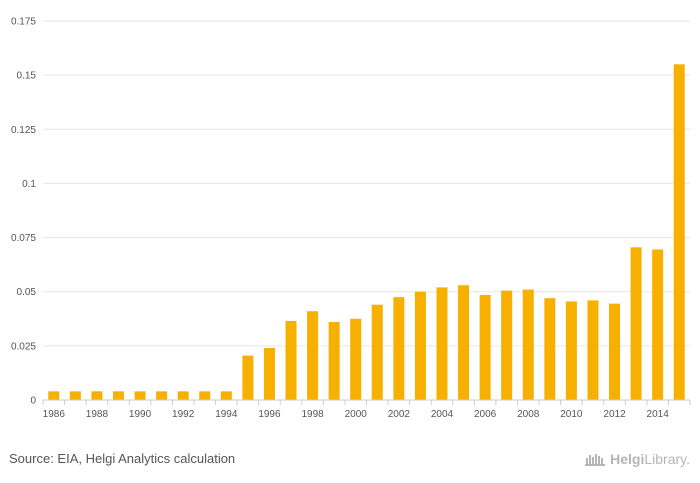 The height and width of the screenshot is (483, 700). I want to click on bar-2007, so click(507, 345).